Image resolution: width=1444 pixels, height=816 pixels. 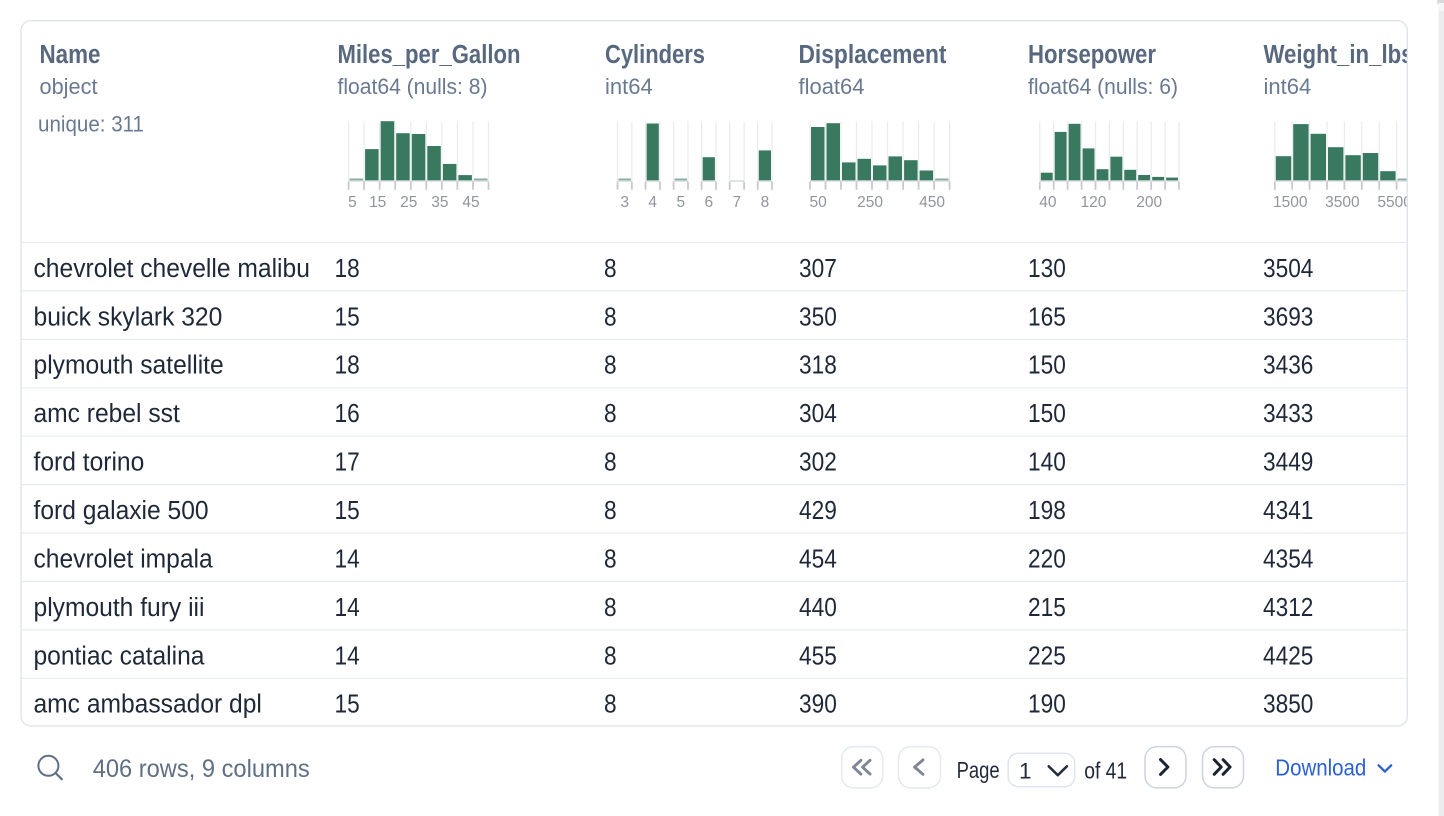 I want to click on svg-text: 130, so click(x=1047, y=269).